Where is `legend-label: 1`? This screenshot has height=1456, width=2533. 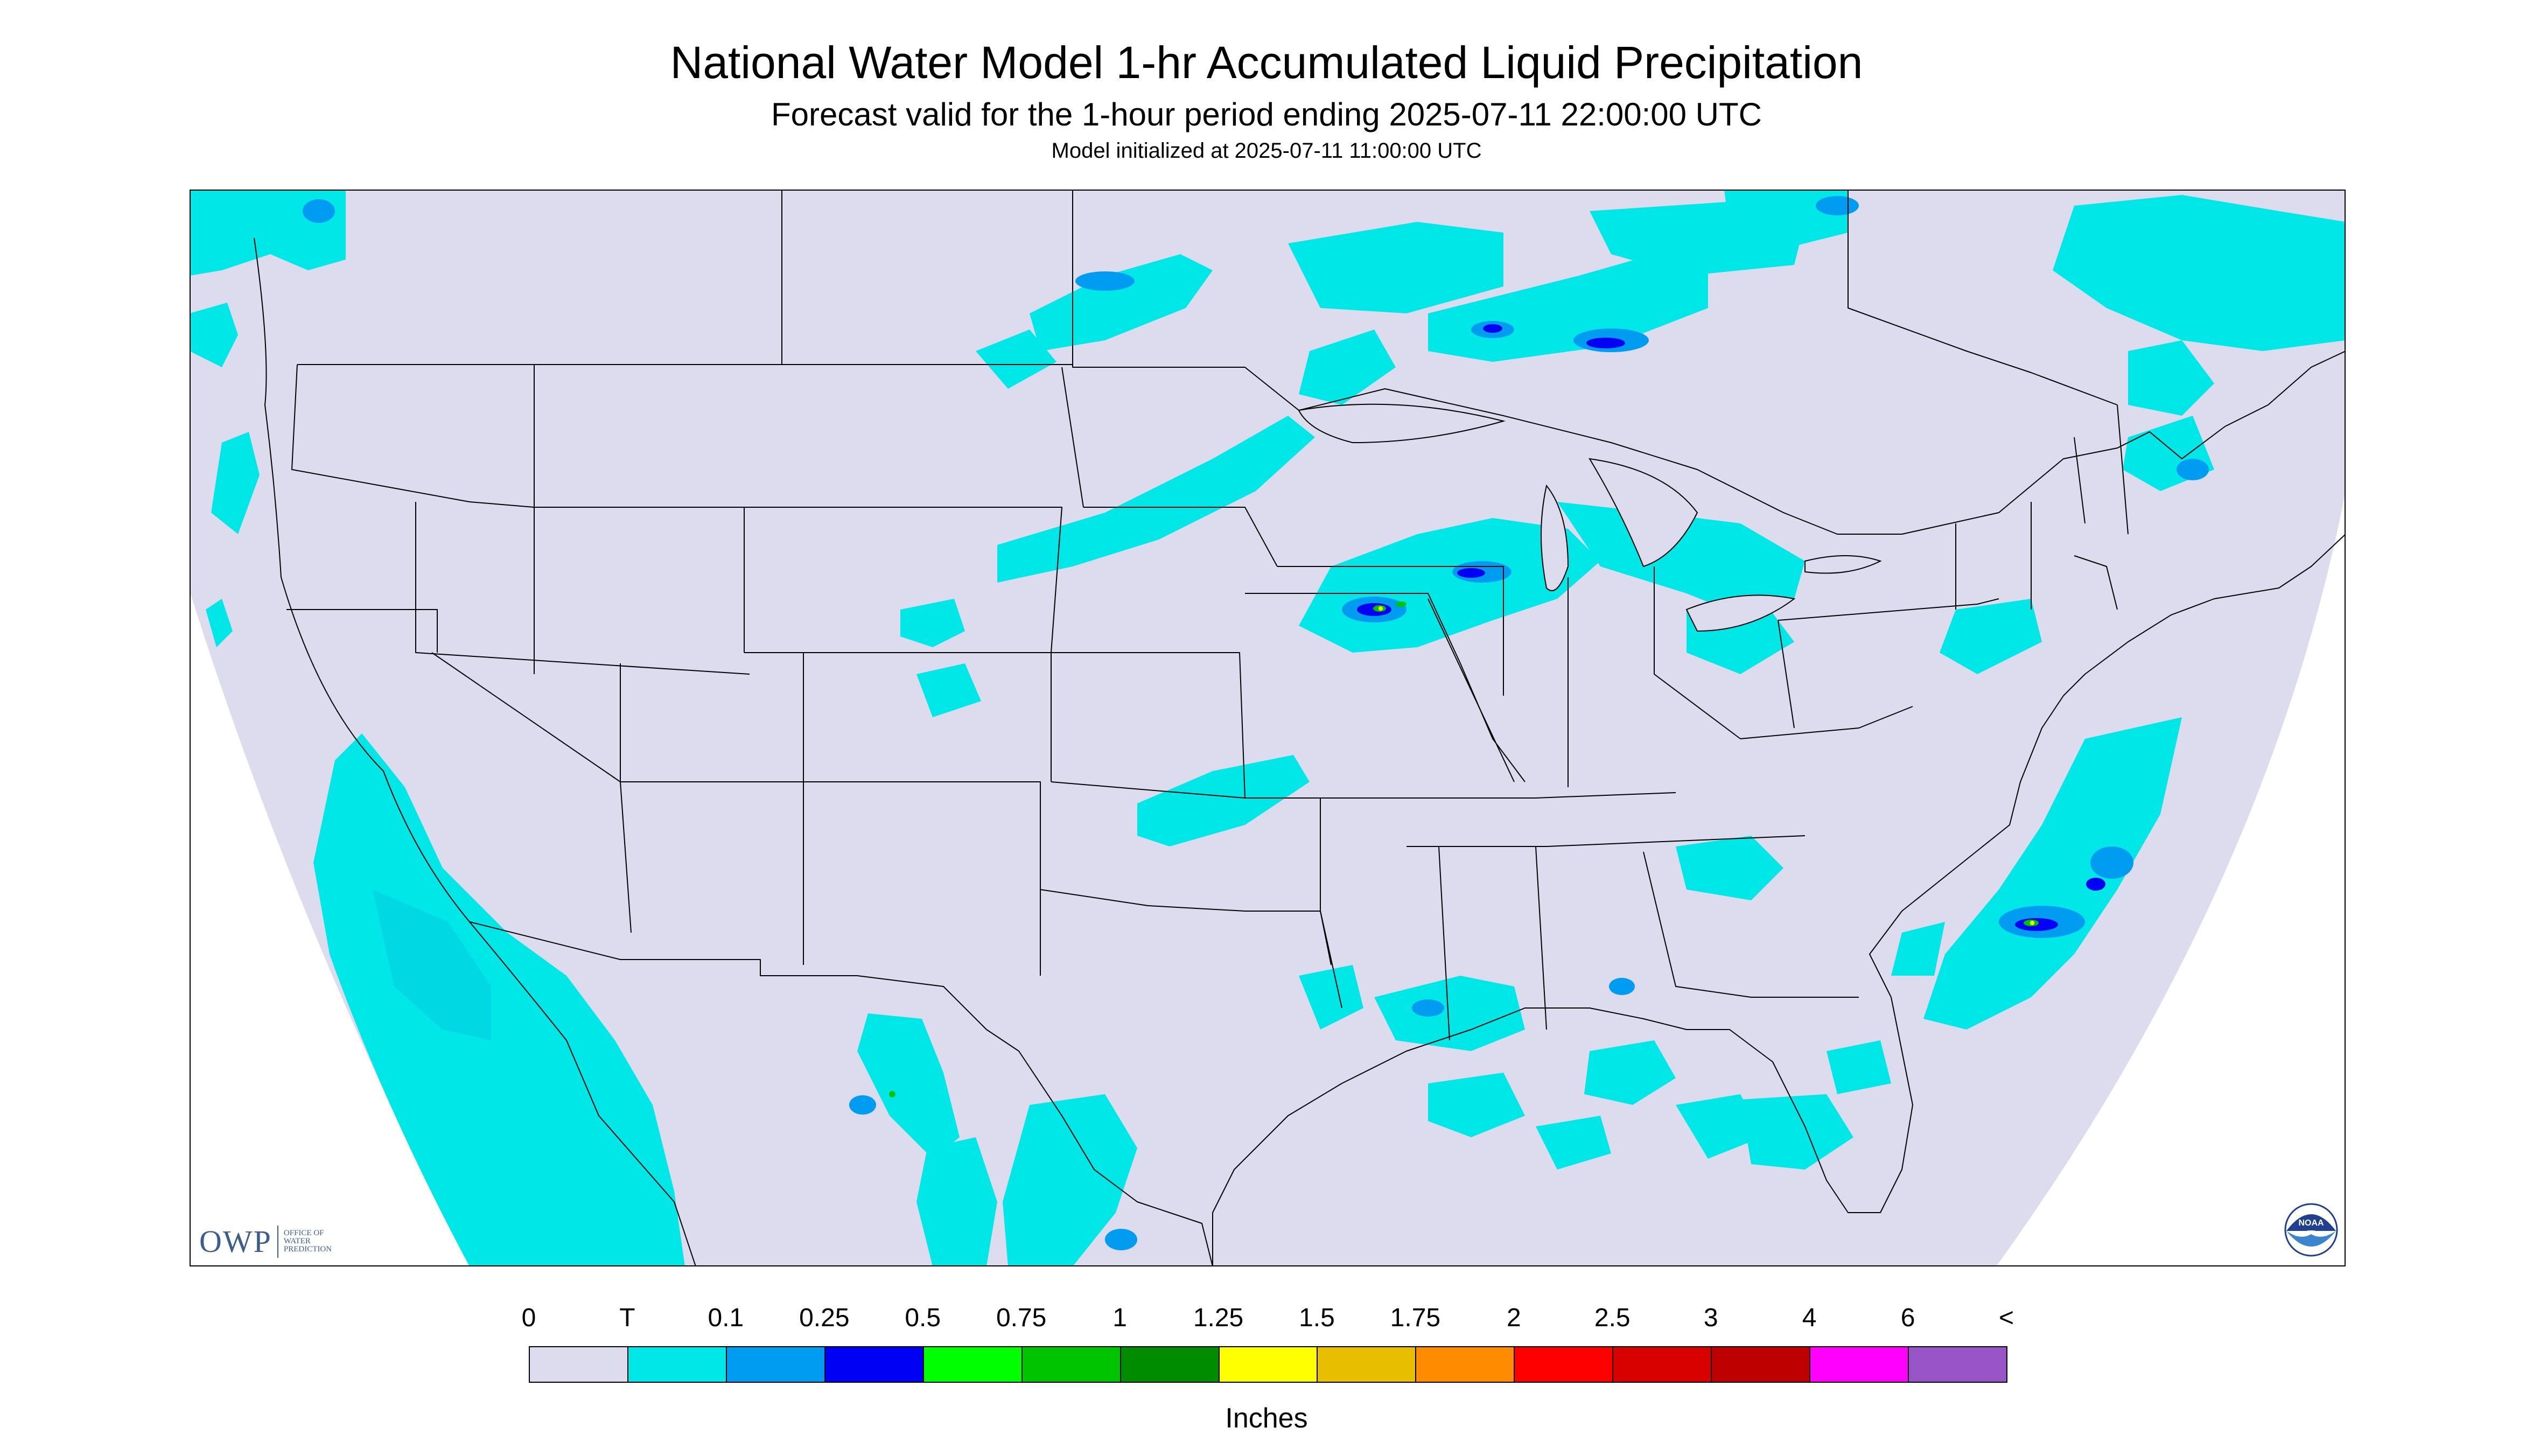 legend-label: 1 is located at coordinates (1120, 1318).